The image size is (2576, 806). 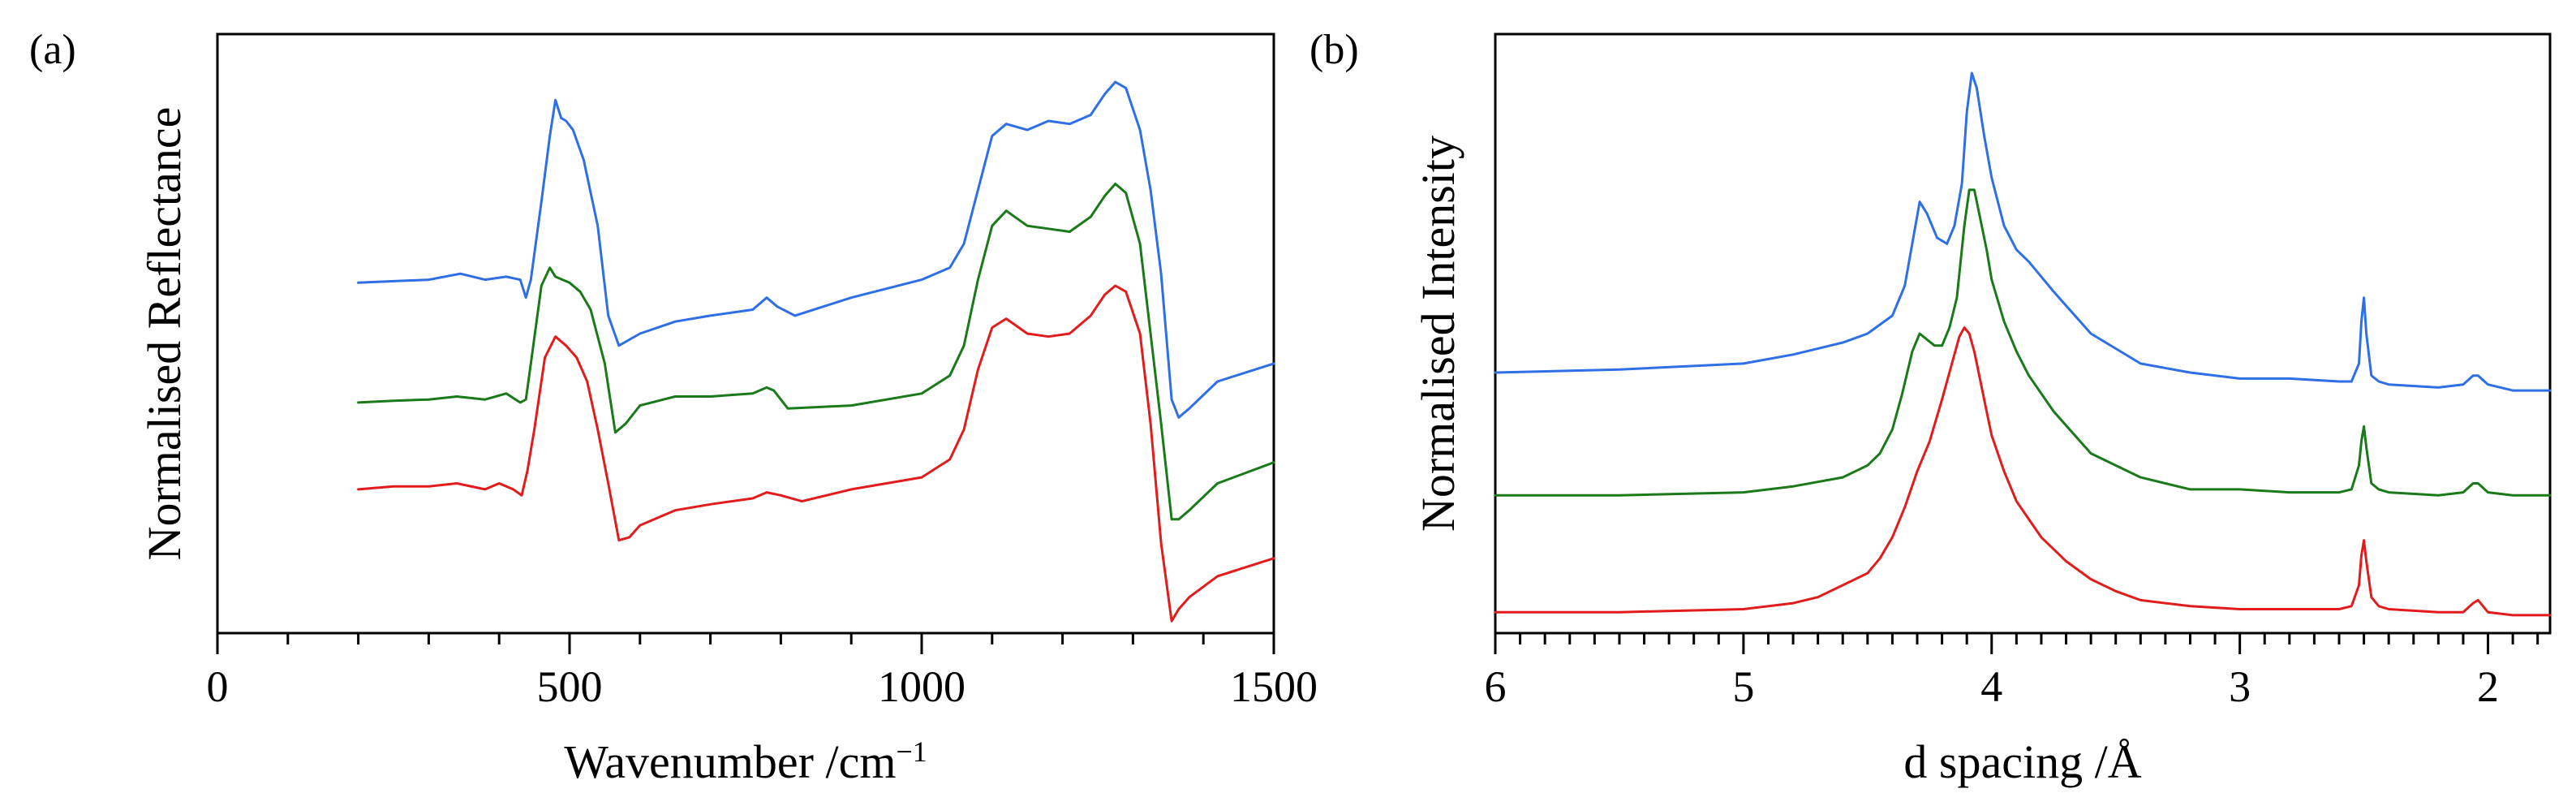 What do you see at coordinates (570, 686) in the screenshot?
I see `panel-a-tick-label: 500` at bounding box center [570, 686].